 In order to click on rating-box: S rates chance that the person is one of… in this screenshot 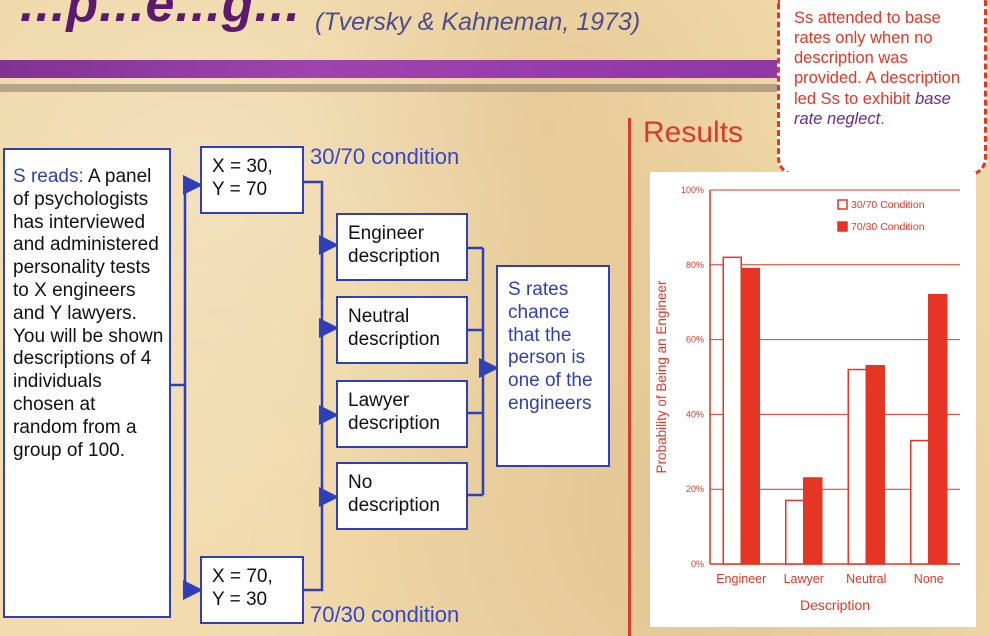, I will do `click(553, 366)`.